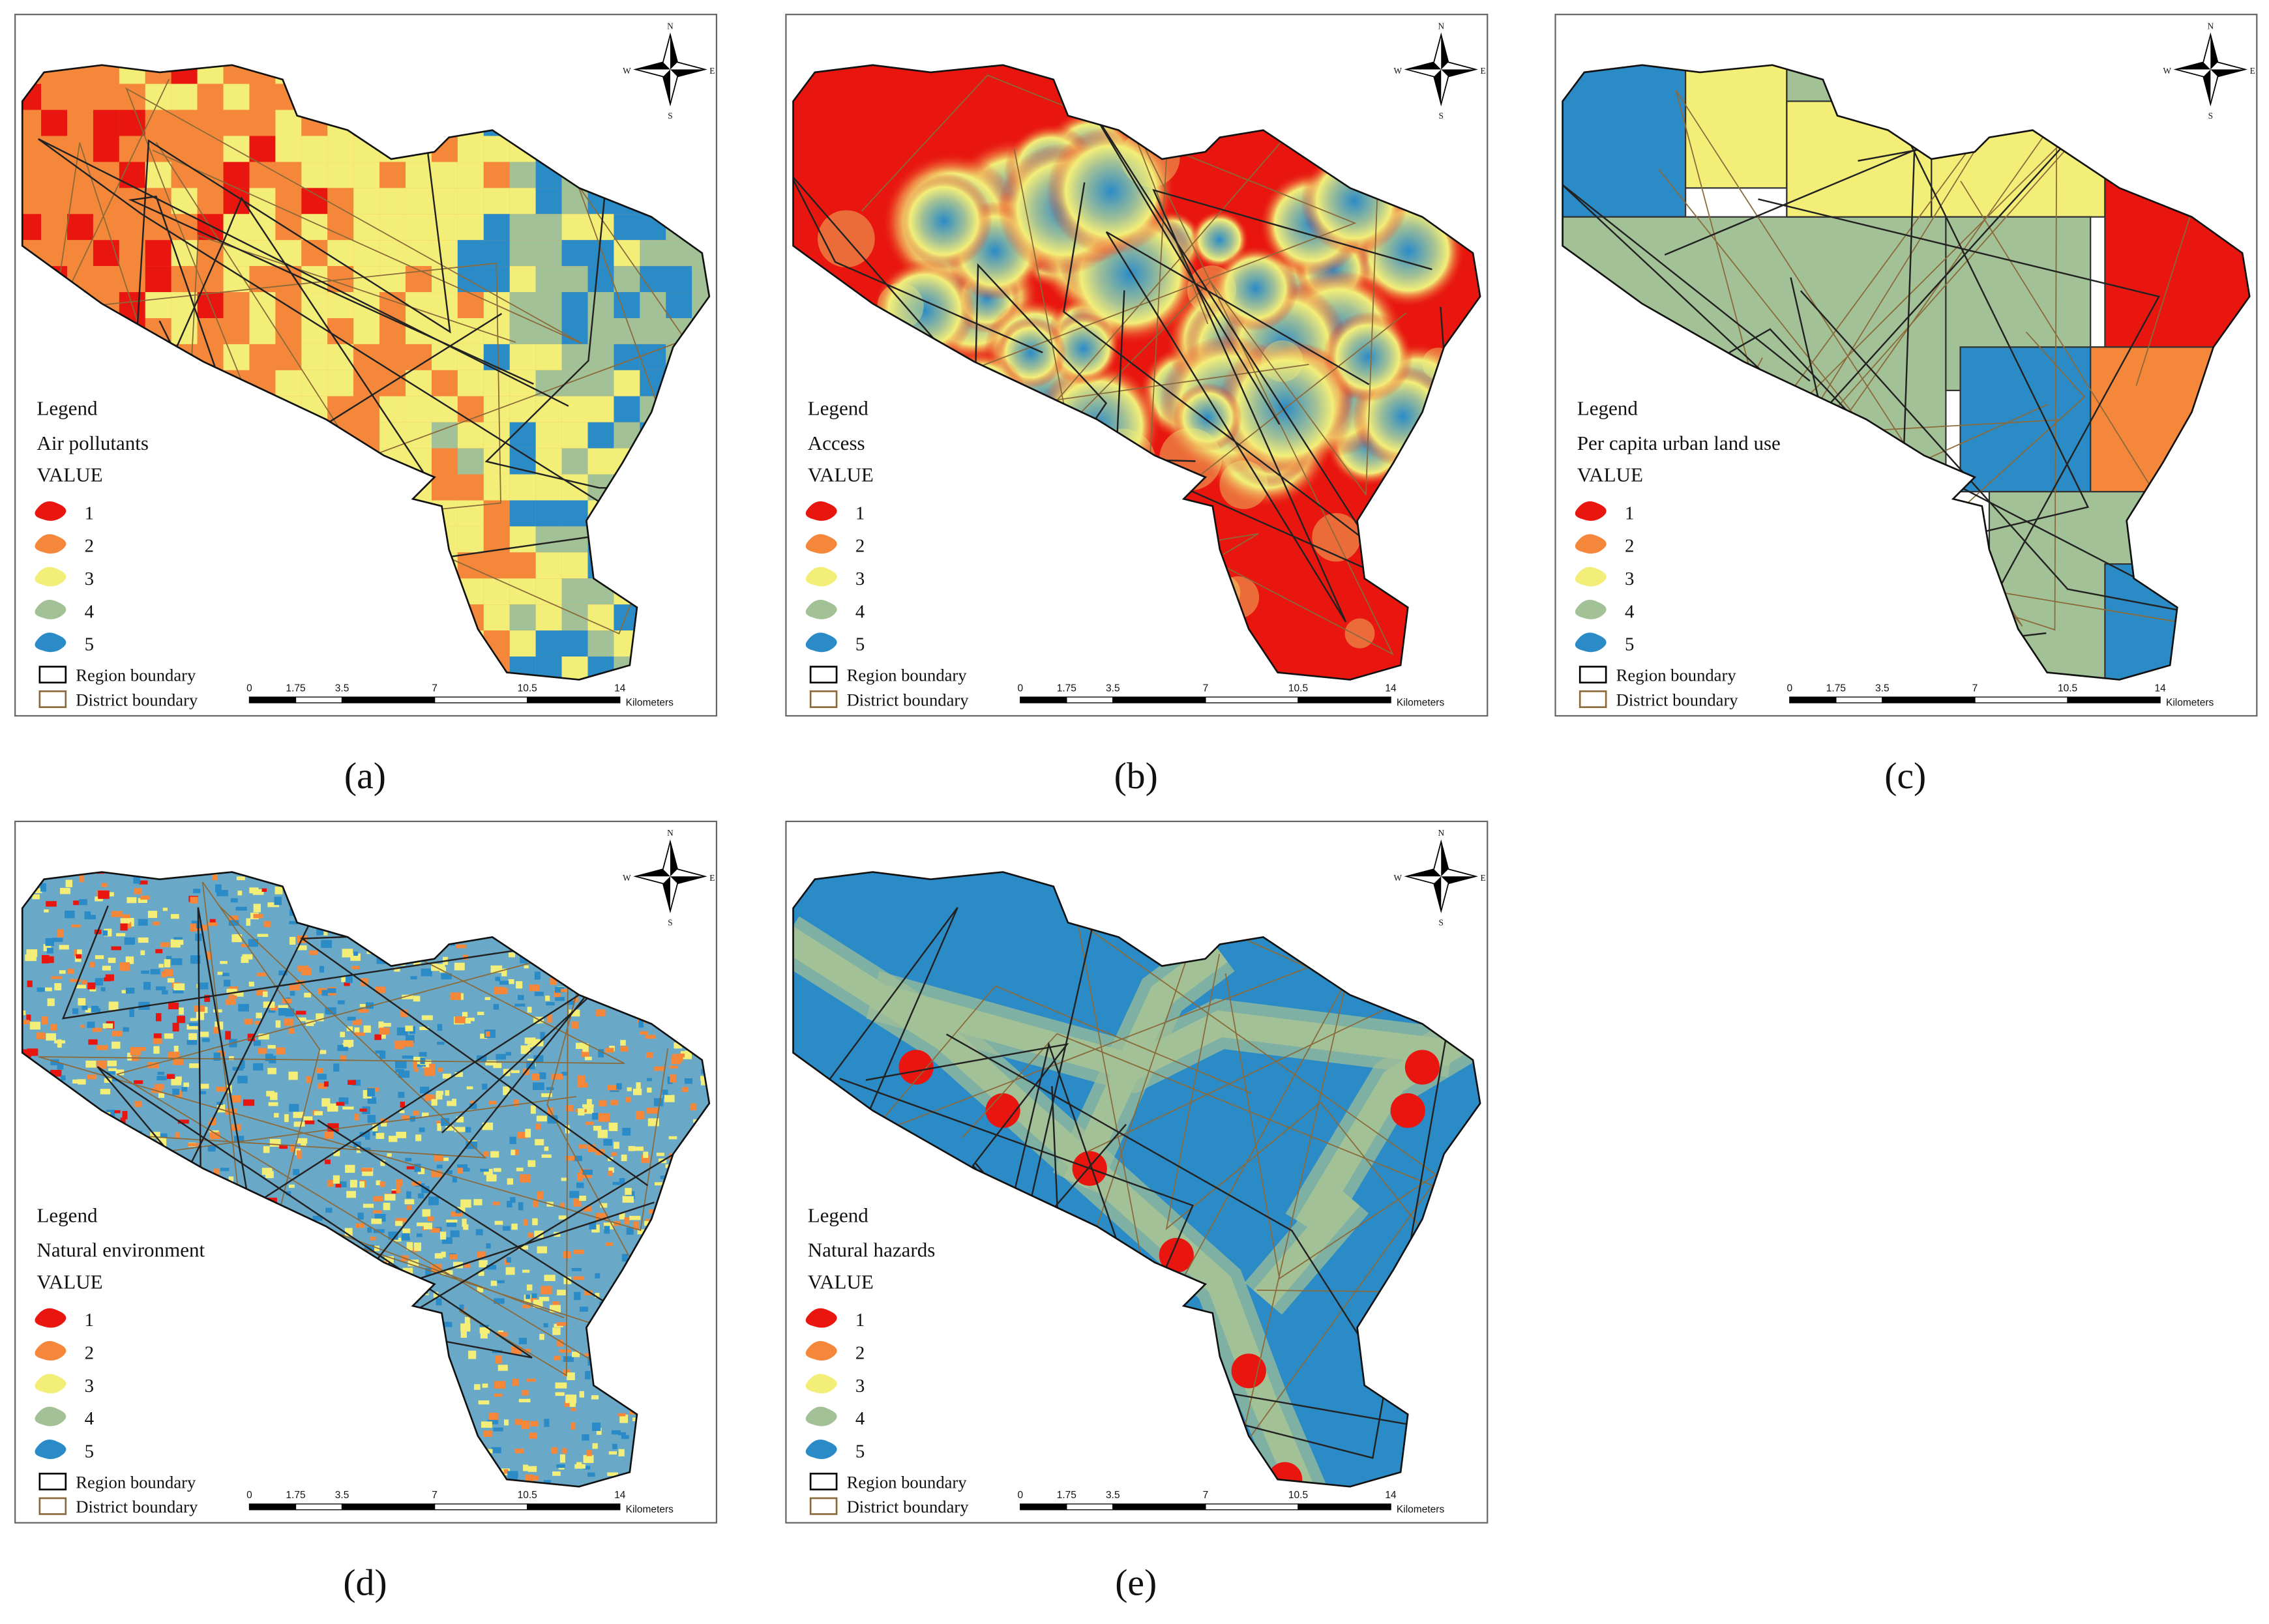 The image size is (2269, 1624). I want to click on legend-layer: Natural environment, so click(121, 1250).